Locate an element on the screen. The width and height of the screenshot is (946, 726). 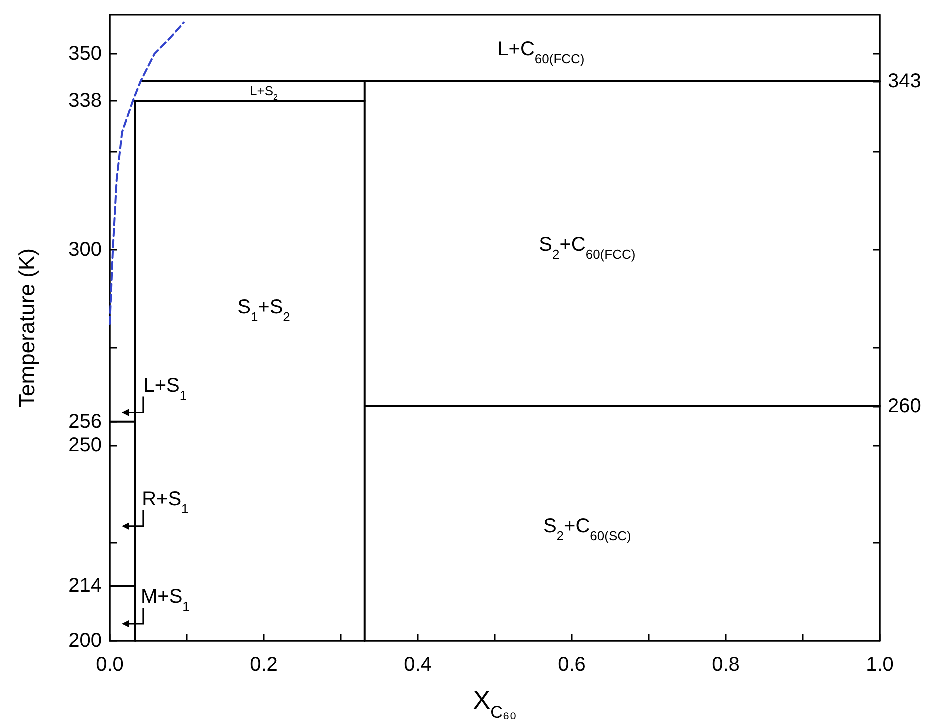
y-axis-title: Temperature (K) is located at coordinates (27, 328).